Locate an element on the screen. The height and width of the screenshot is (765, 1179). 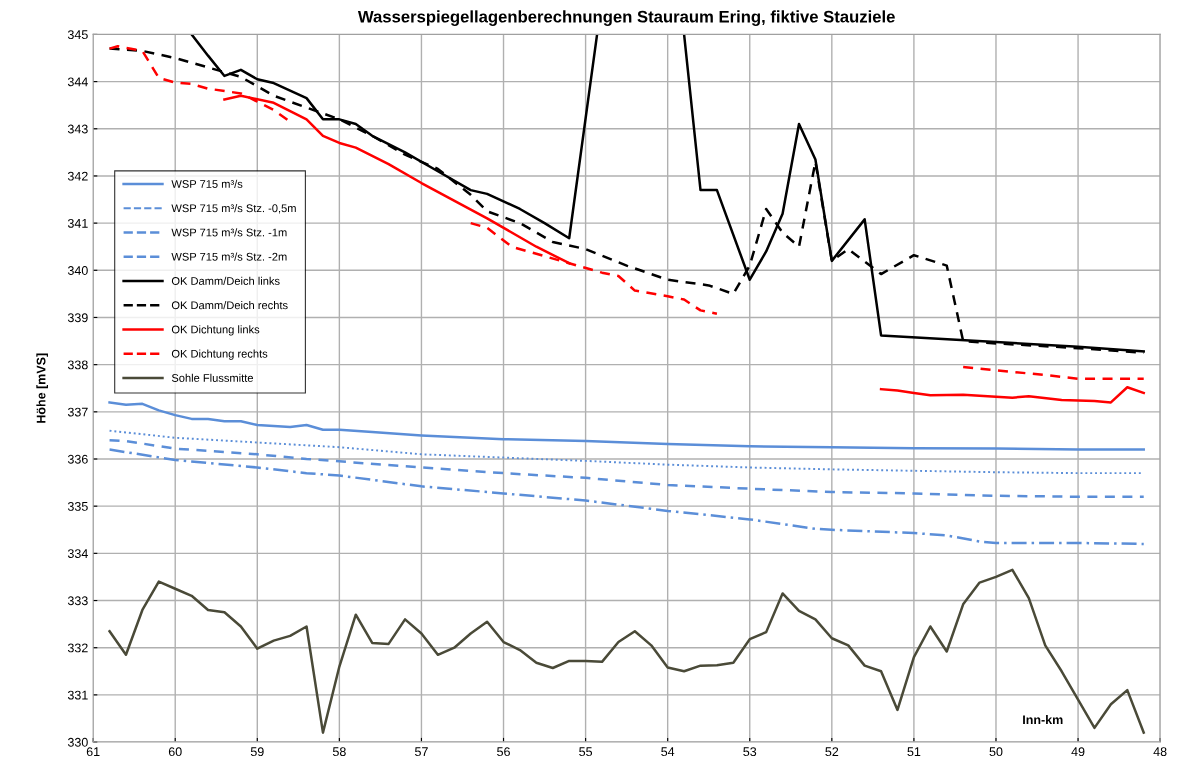
x-tick-label: 55 is located at coordinates (586, 752).